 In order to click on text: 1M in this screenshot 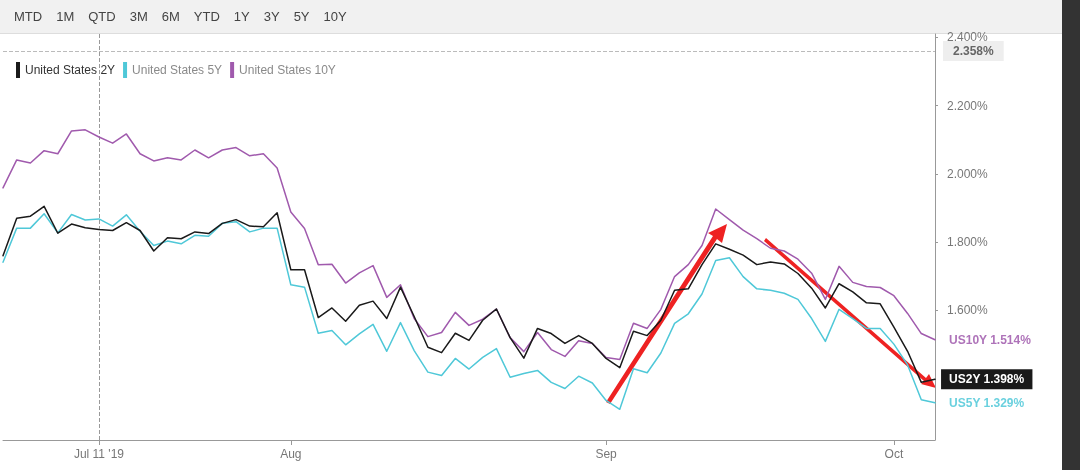, I will do `click(65, 17)`.